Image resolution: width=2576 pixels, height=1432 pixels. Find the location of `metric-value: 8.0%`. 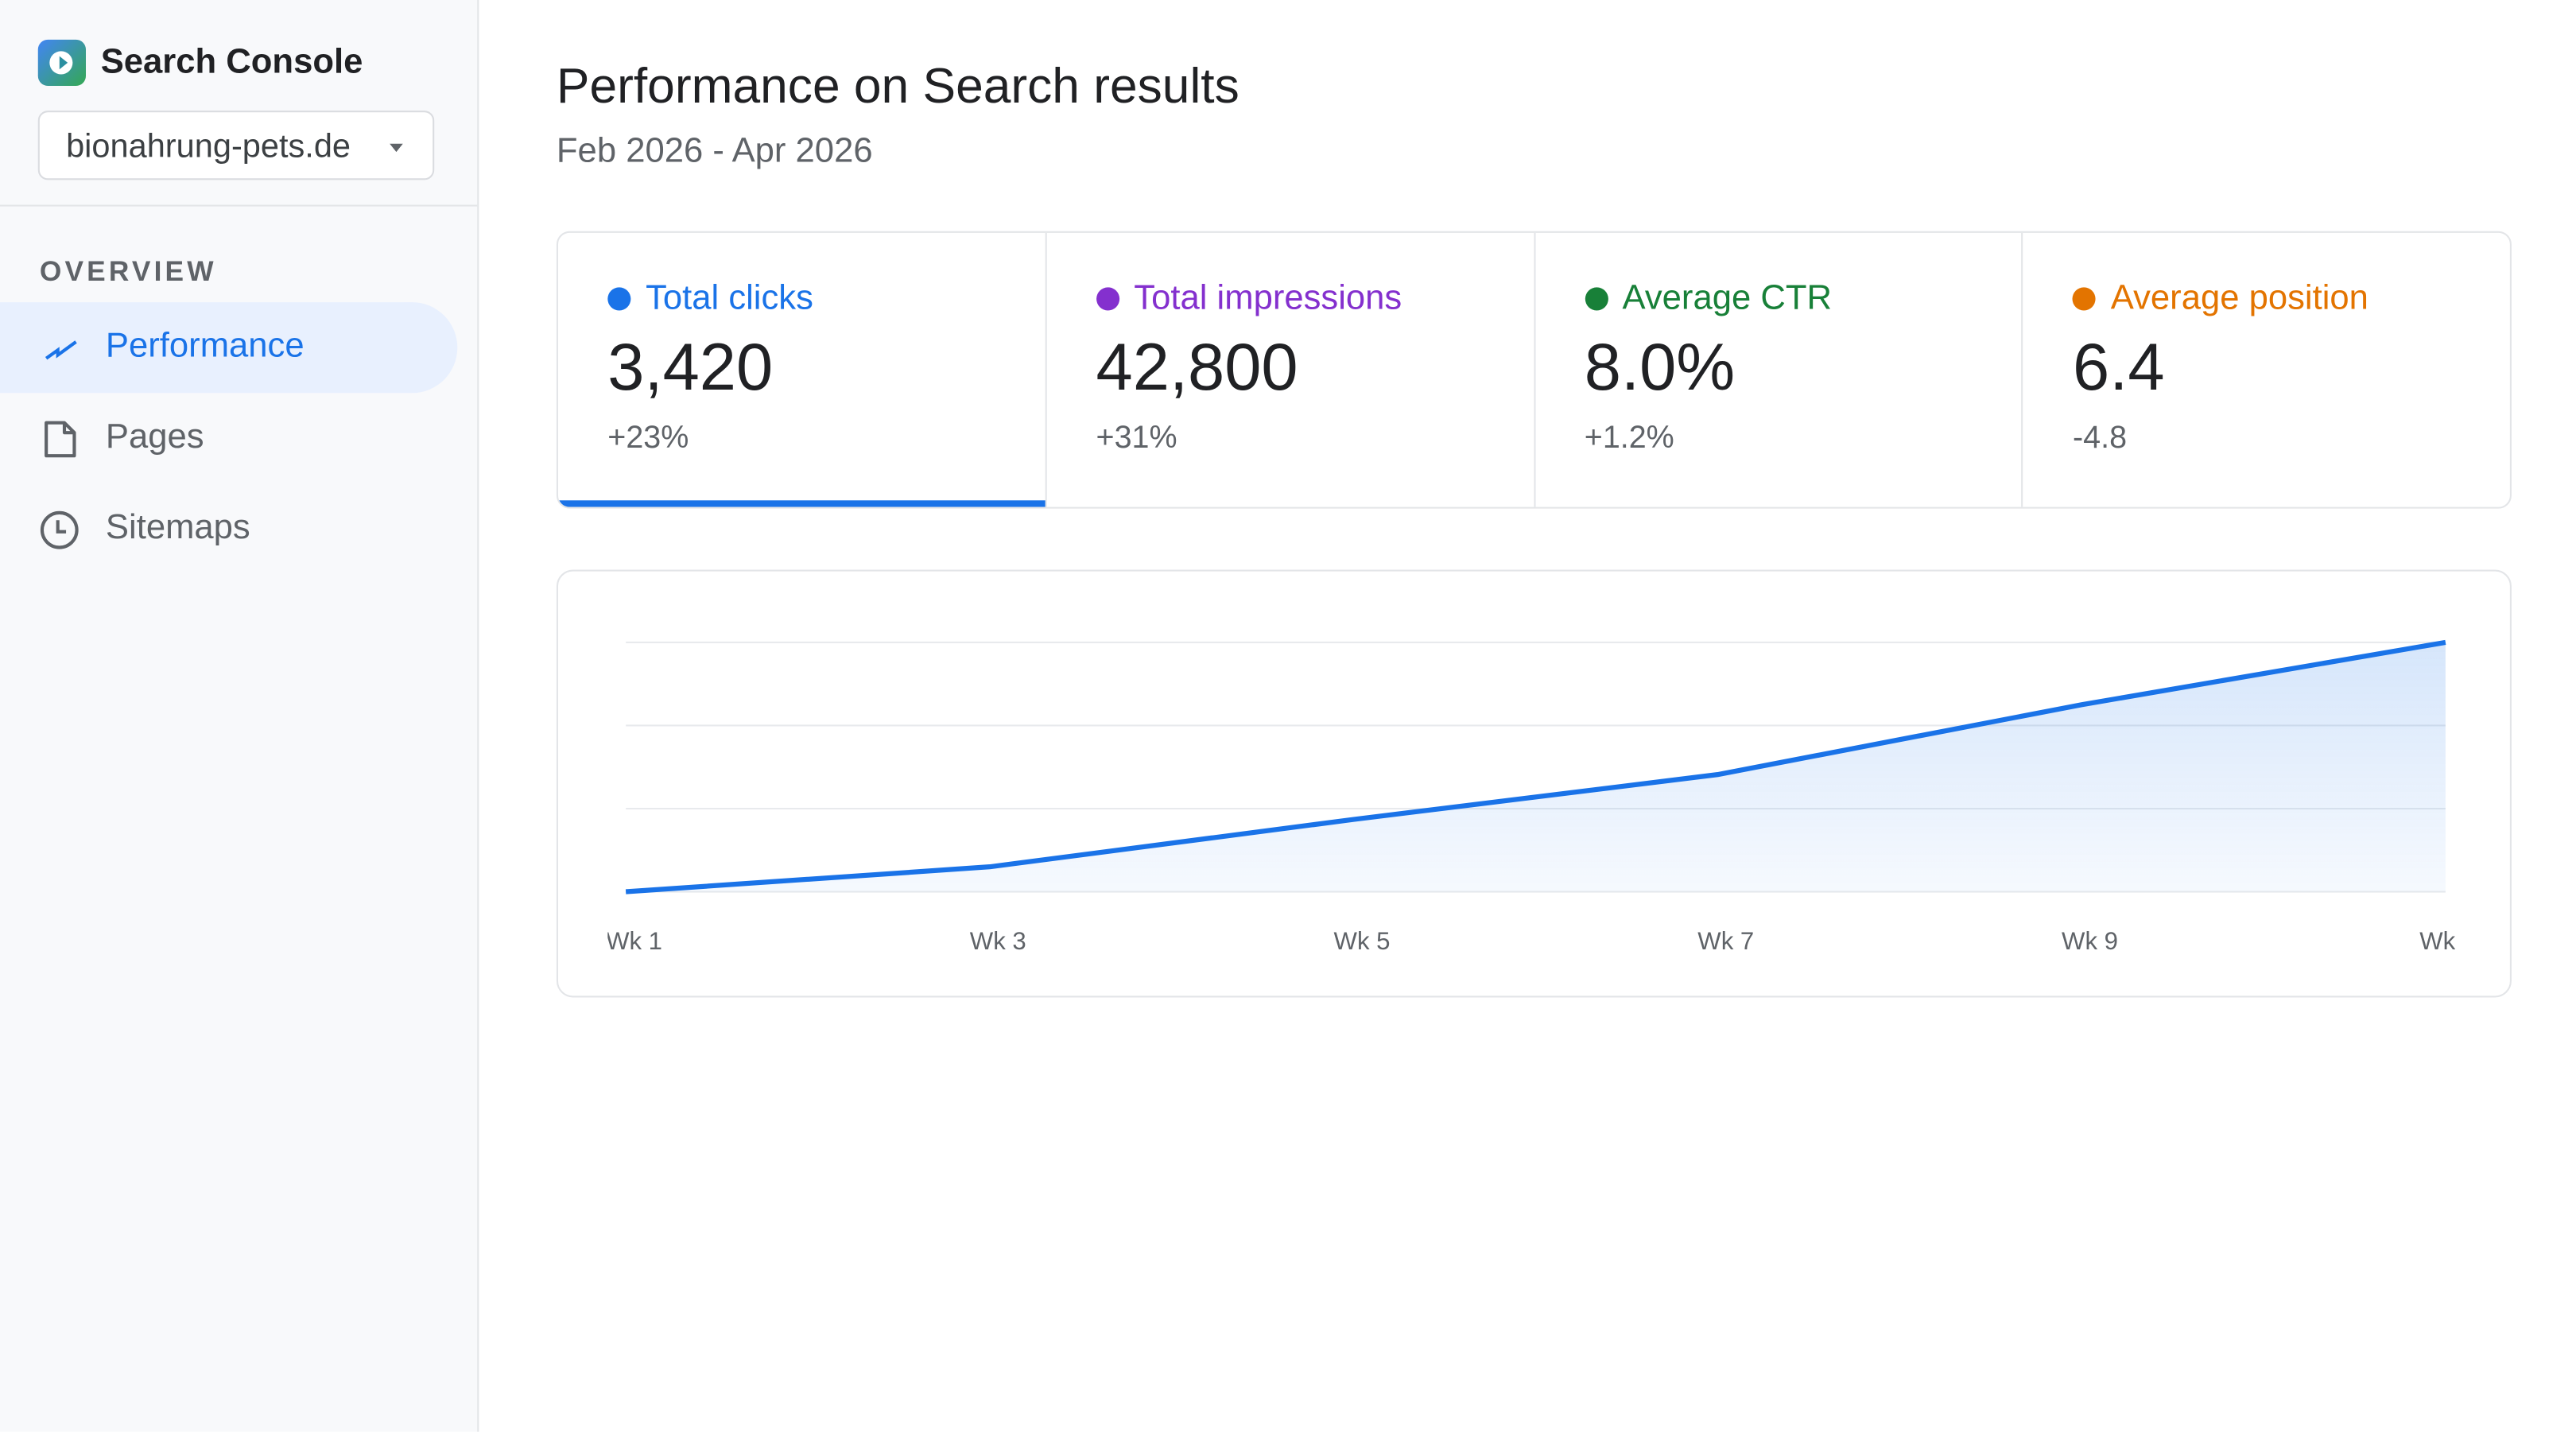

metric-value: 8.0% is located at coordinates (1660, 369).